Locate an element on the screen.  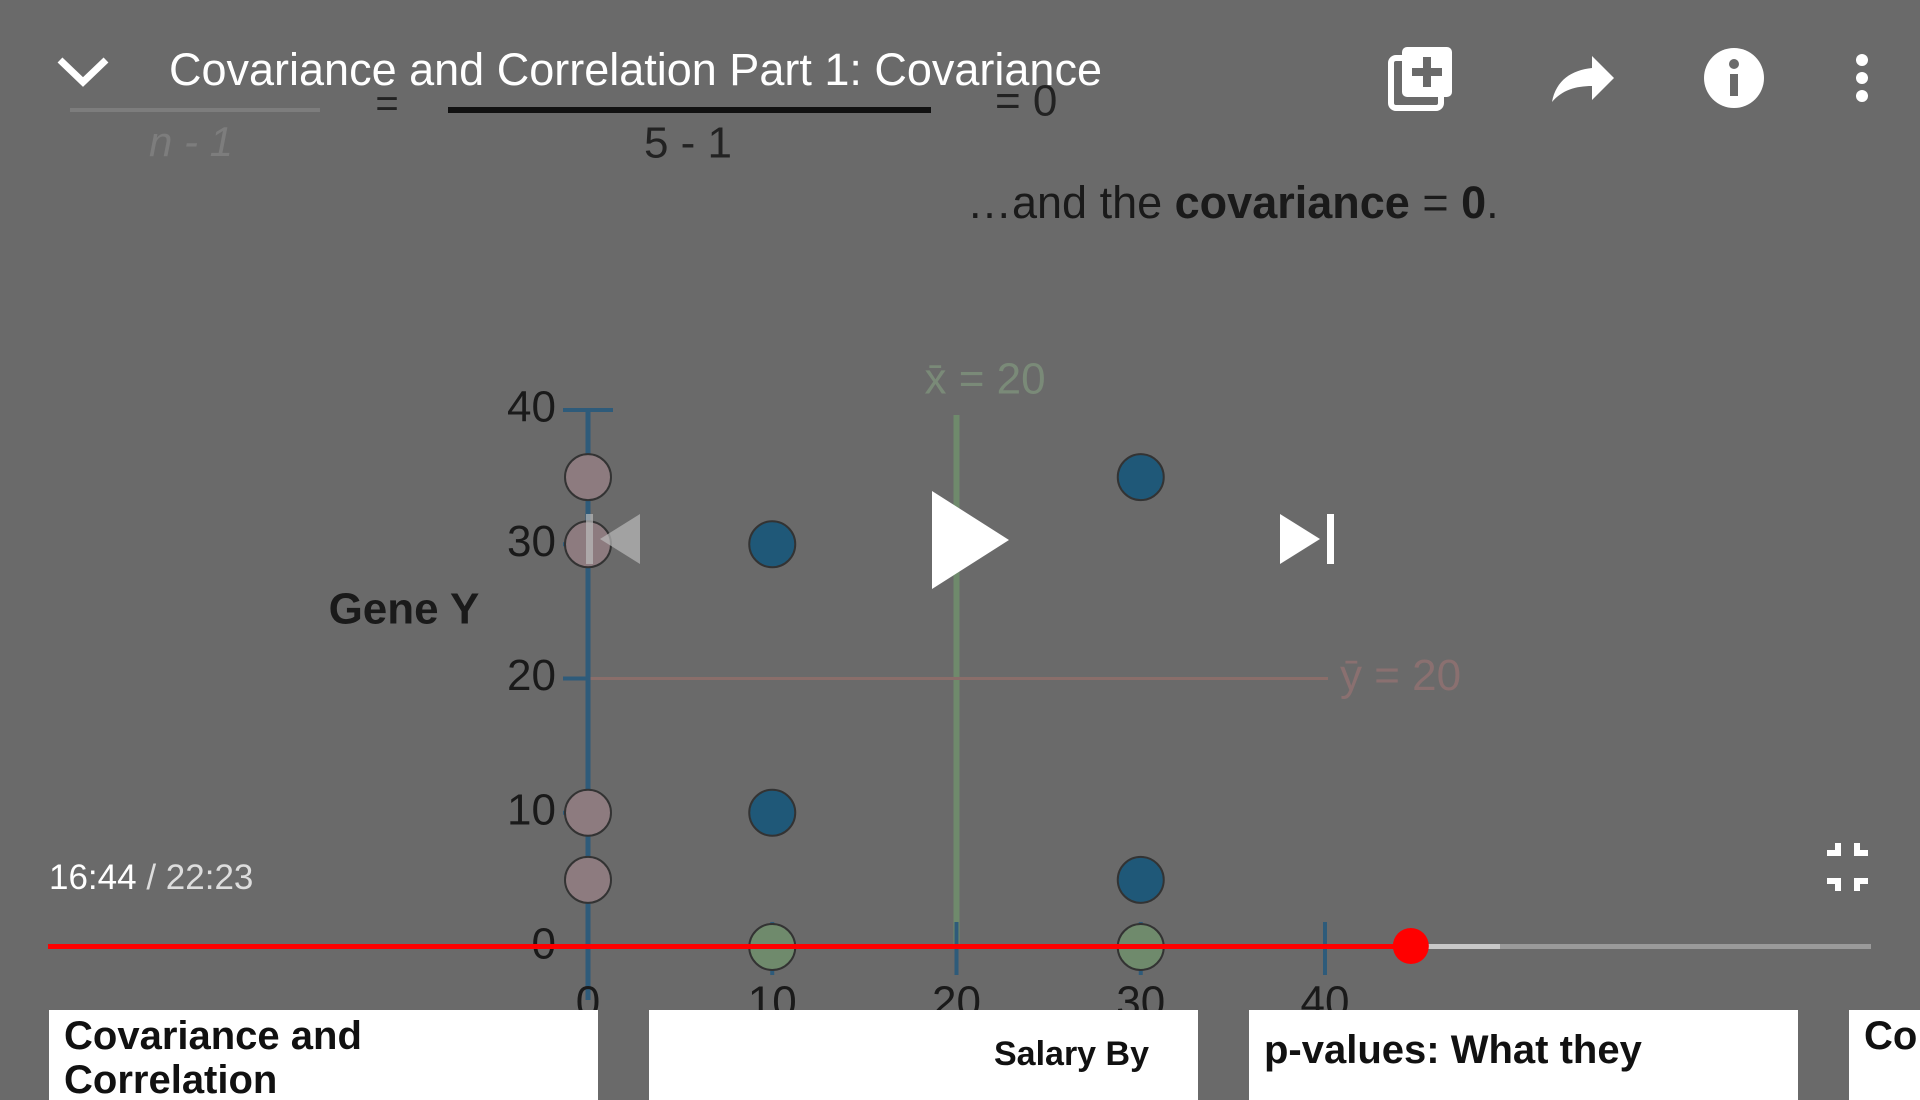
y-tick-label: 10 is located at coordinates (531, 809).